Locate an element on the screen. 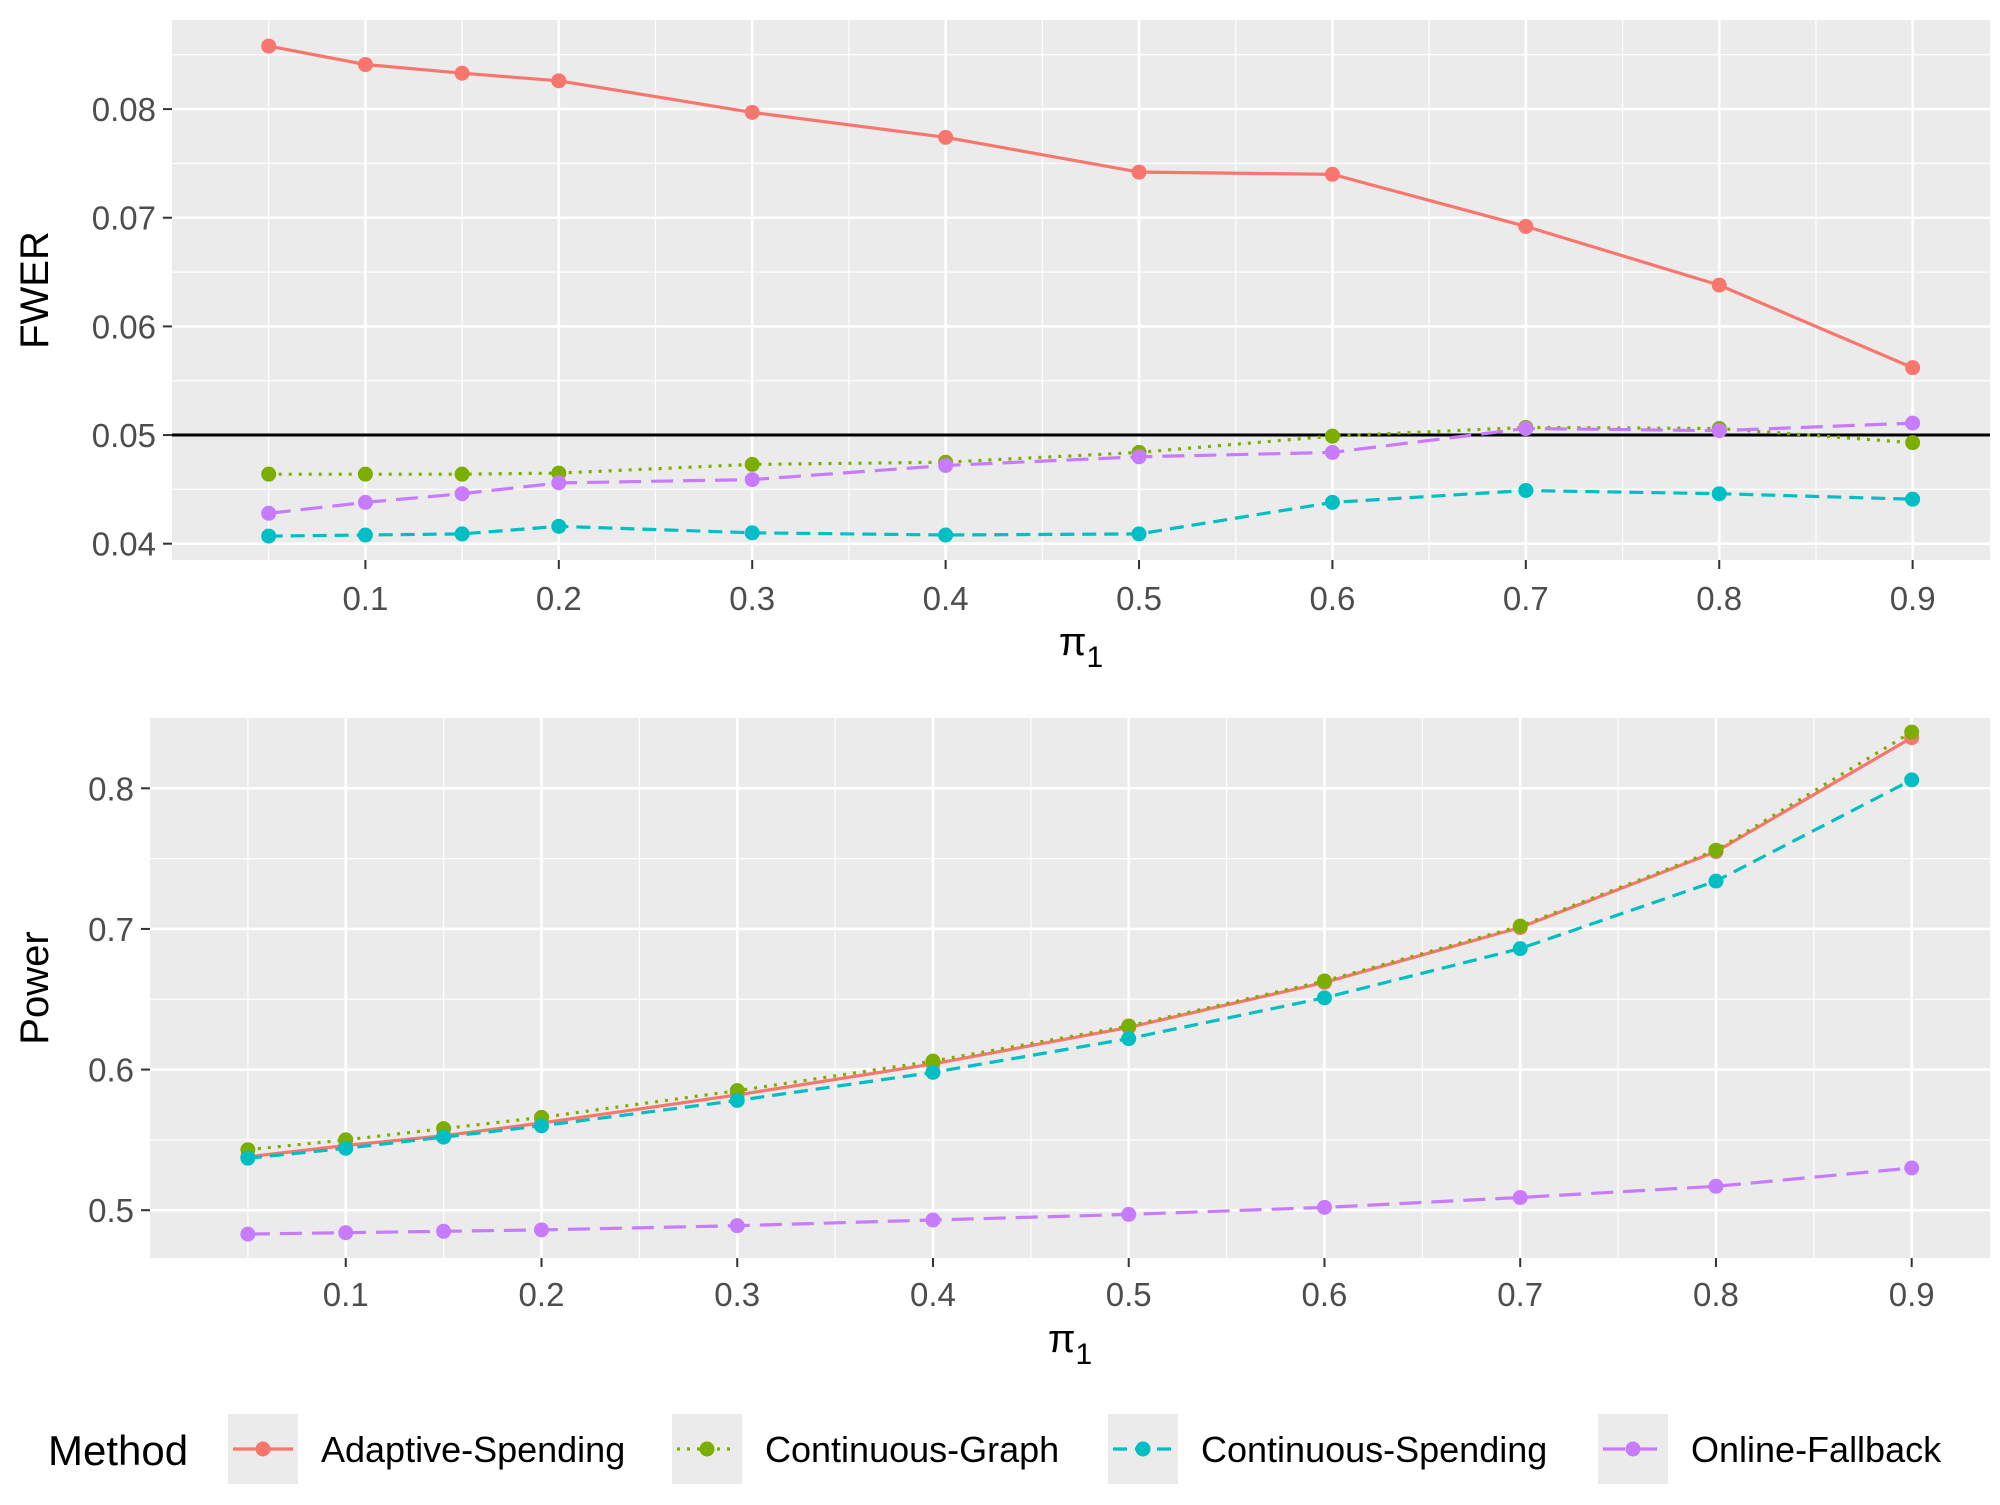 This screenshot has width=2000, height=1505. bottom-y-axis-title: Power is located at coordinates (35, 987).